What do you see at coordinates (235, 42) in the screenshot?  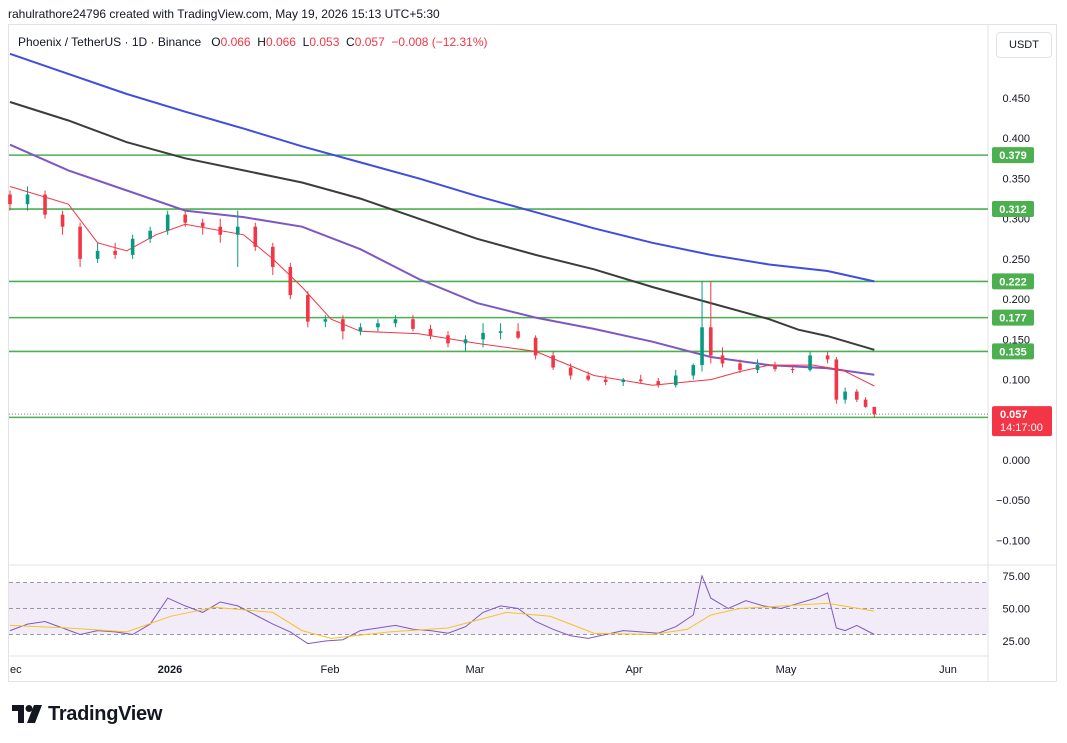 I see `open-value: 0.066` at bounding box center [235, 42].